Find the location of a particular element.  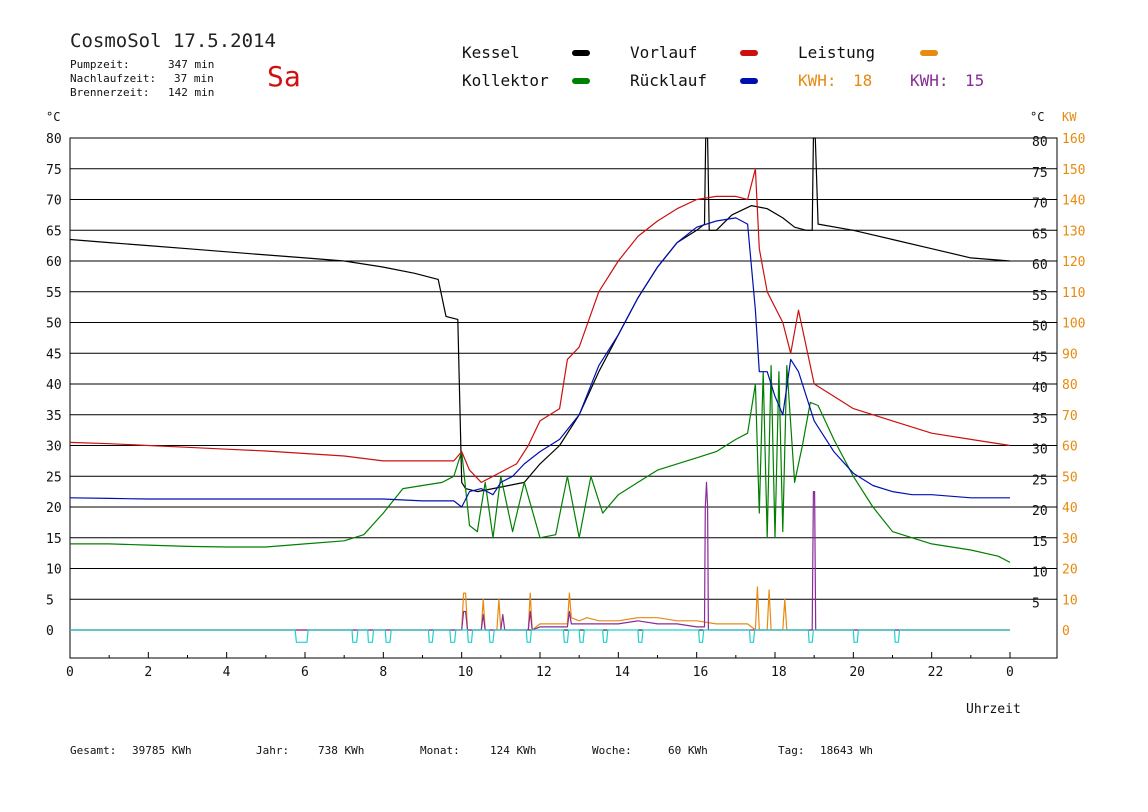

y-tick-label: 10 is located at coordinates (54, 570).